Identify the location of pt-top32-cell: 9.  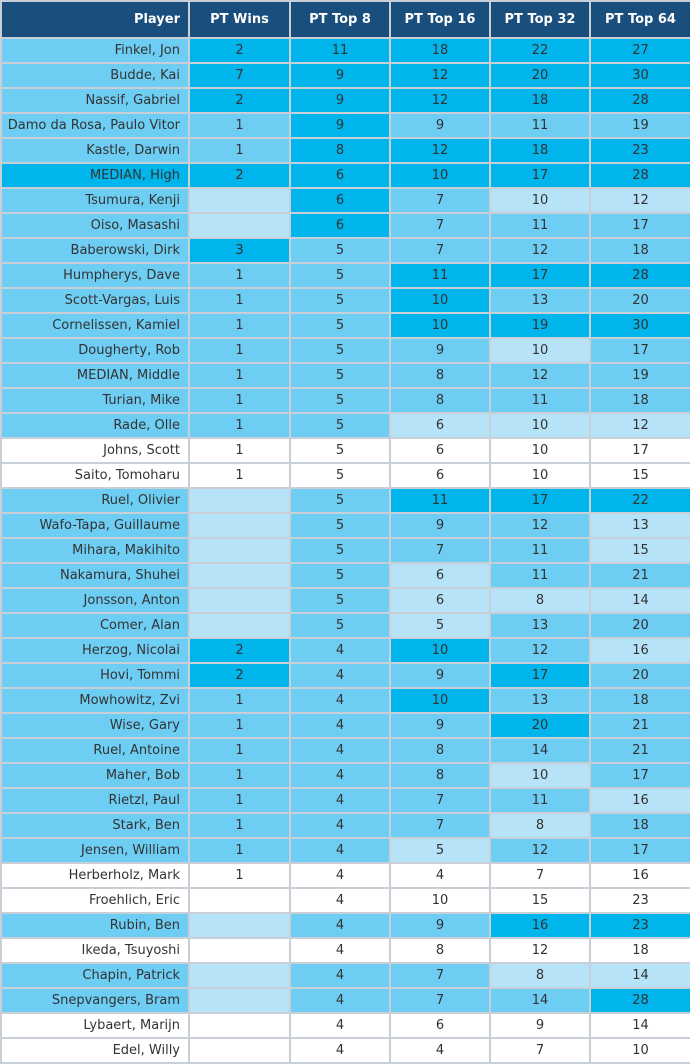
(540, 1025).